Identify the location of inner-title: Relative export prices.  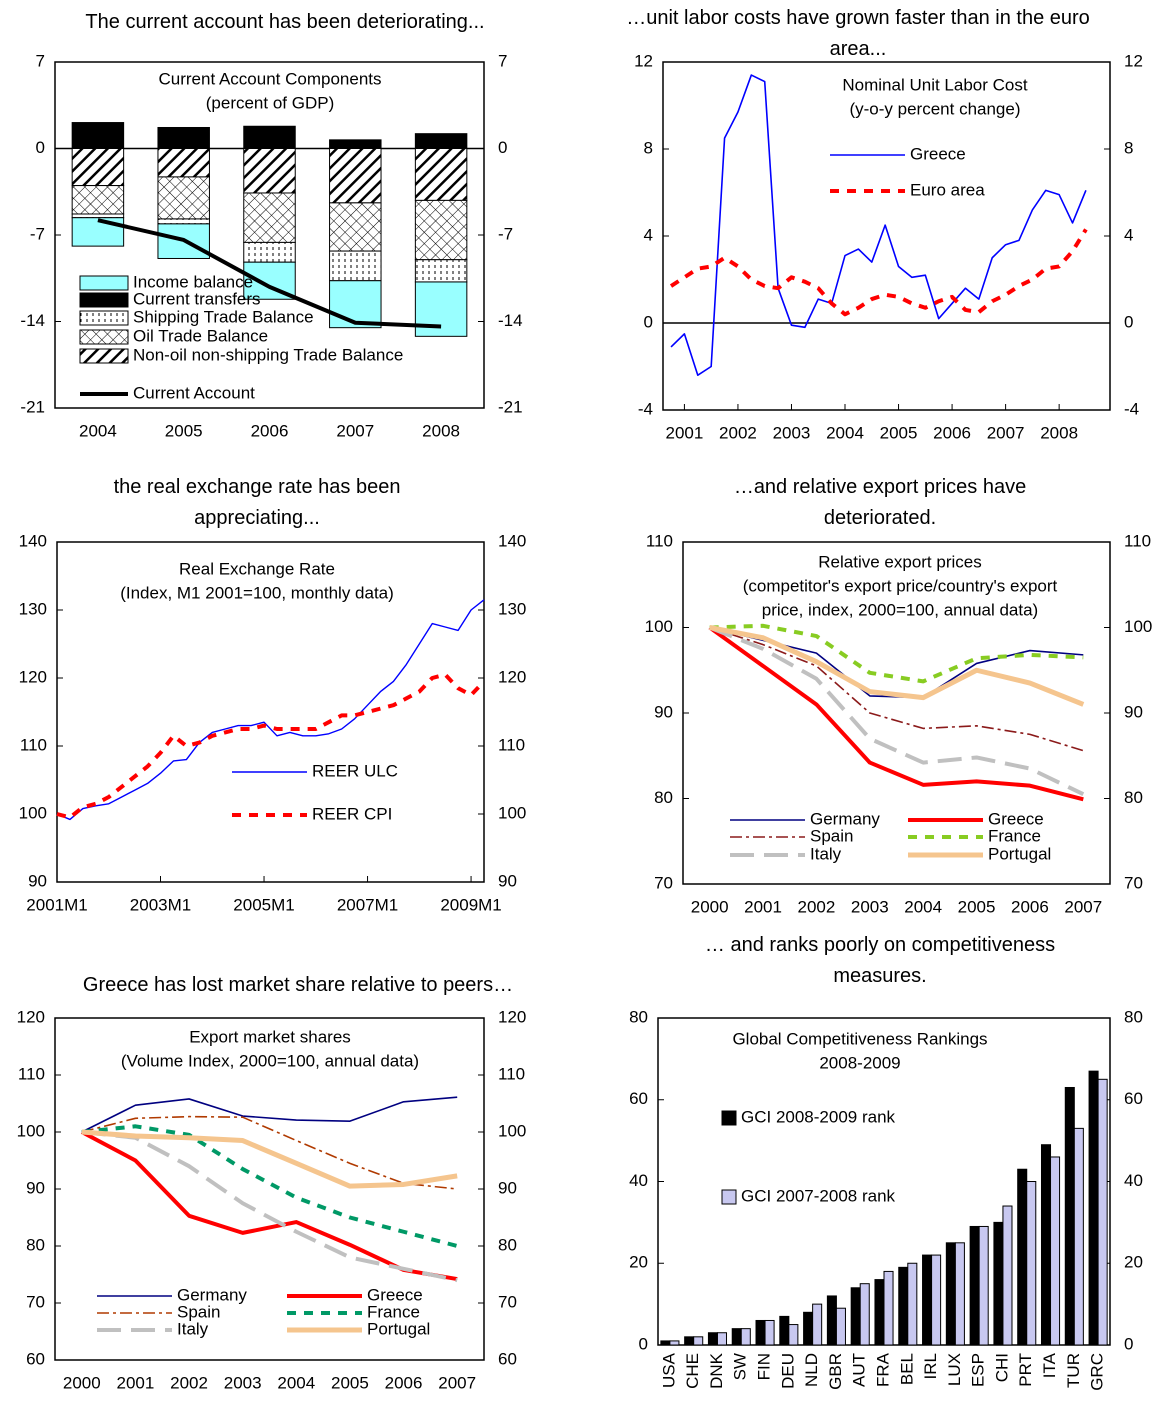
(899, 561).